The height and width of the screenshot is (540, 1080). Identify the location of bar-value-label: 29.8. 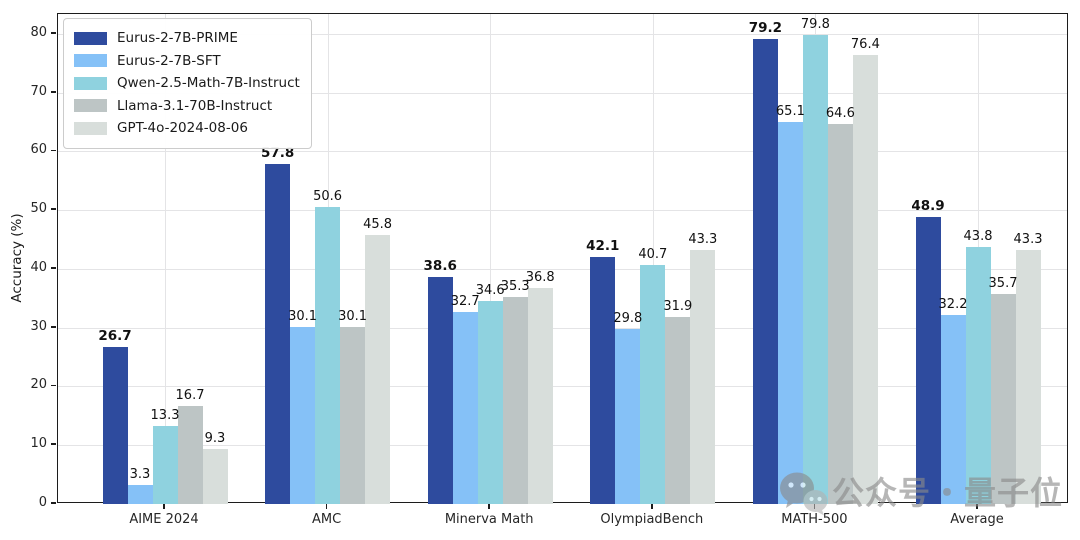
(628, 318).